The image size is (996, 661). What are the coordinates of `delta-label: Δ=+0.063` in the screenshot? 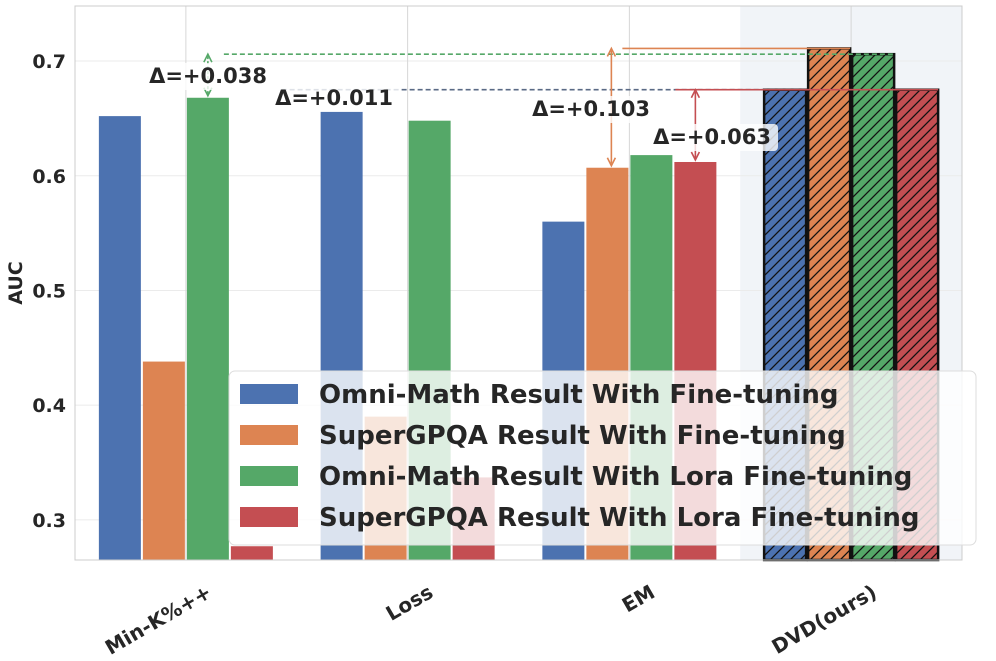 It's located at (712, 137).